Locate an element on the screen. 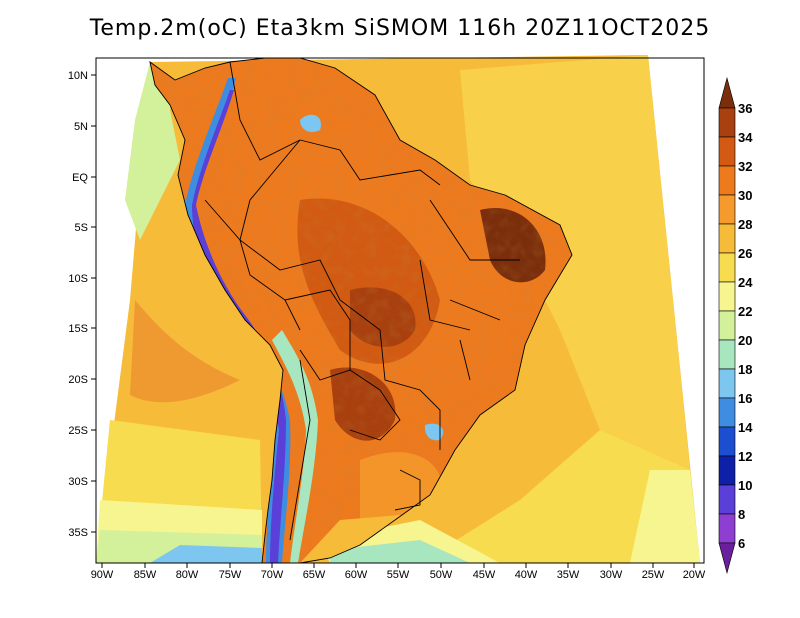  colorbar-swatch-bottom is located at coordinates (727, 558).